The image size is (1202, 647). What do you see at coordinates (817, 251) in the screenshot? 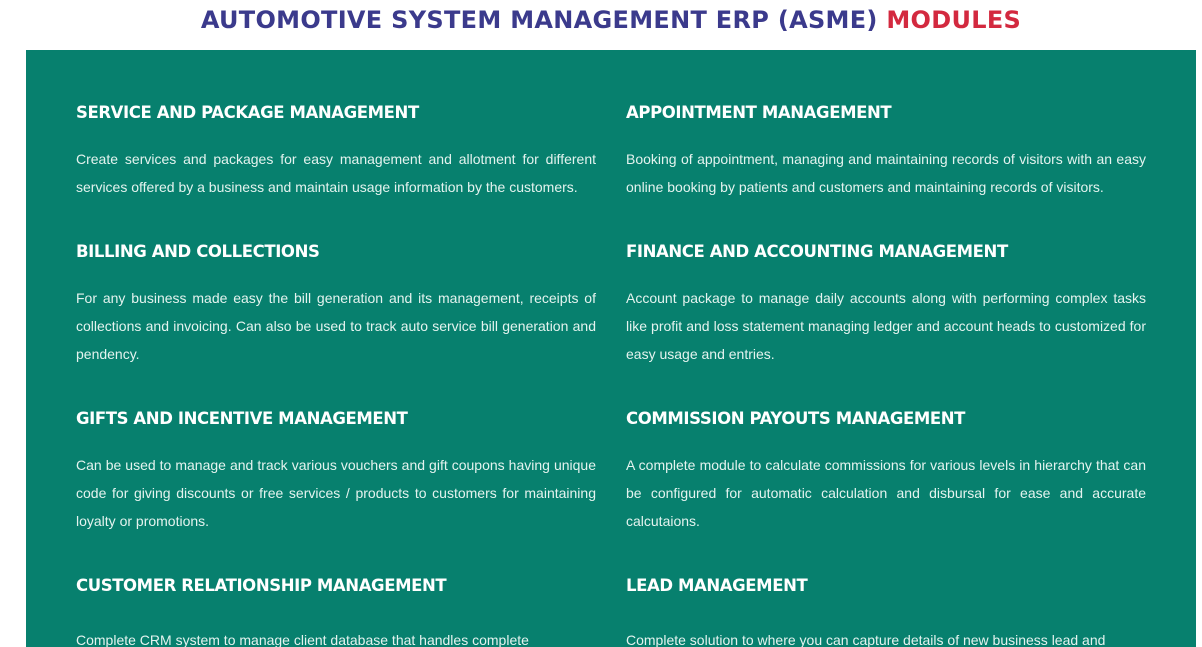
I see `module-title: FINANCE AND ACCOUNTING MANAGEMENT` at bounding box center [817, 251].